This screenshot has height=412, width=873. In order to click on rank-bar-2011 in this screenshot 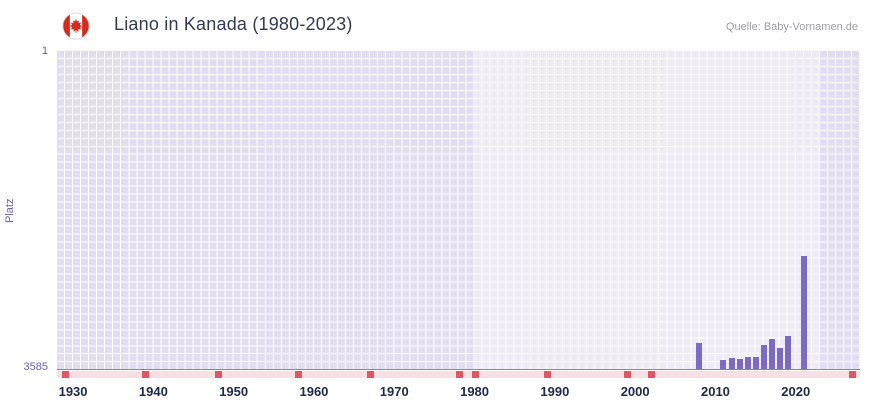, I will do `click(723, 364)`.